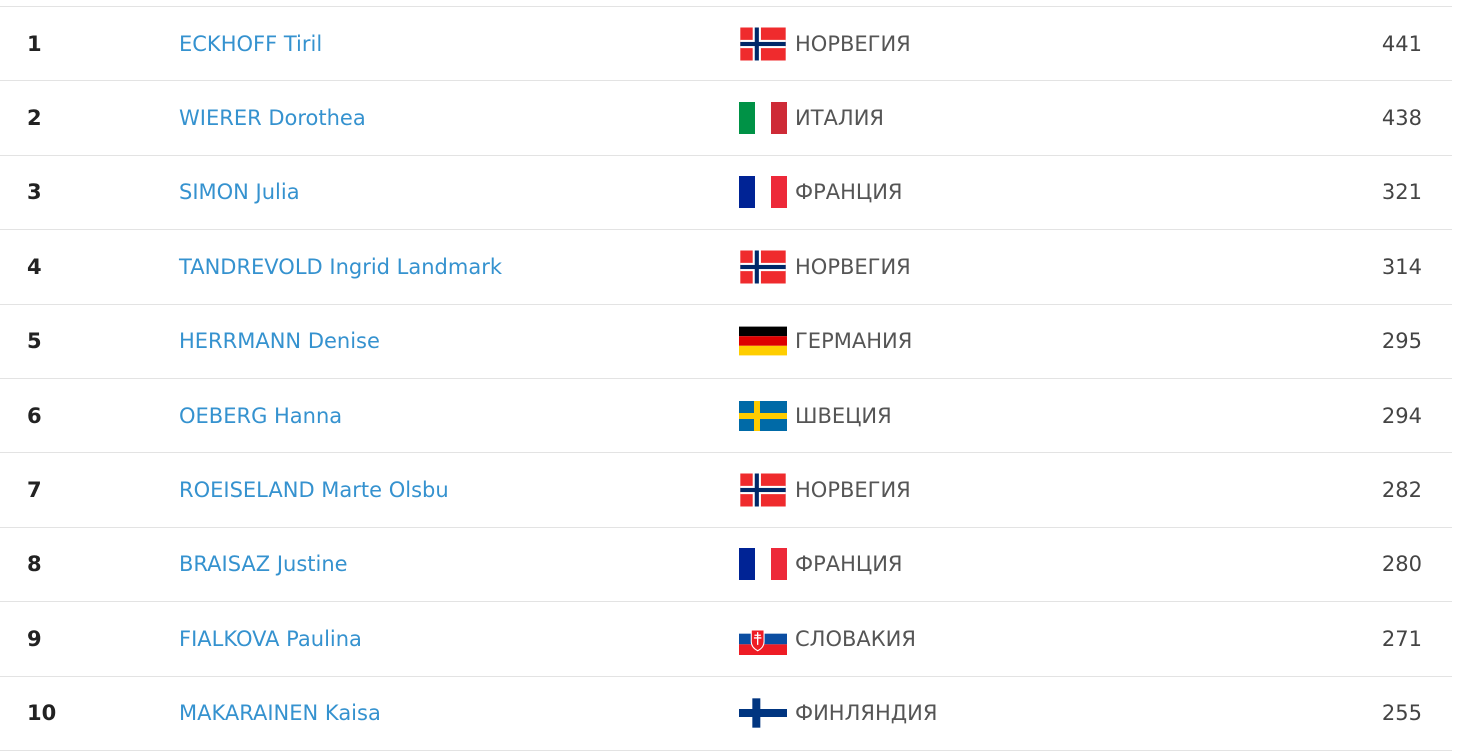 The height and width of the screenshot is (755, 1460). What do you see at coordinates (855, 638) in the screenshot?
I see `country: СЛОВАКИЯ` at bounding box center [855, 638].